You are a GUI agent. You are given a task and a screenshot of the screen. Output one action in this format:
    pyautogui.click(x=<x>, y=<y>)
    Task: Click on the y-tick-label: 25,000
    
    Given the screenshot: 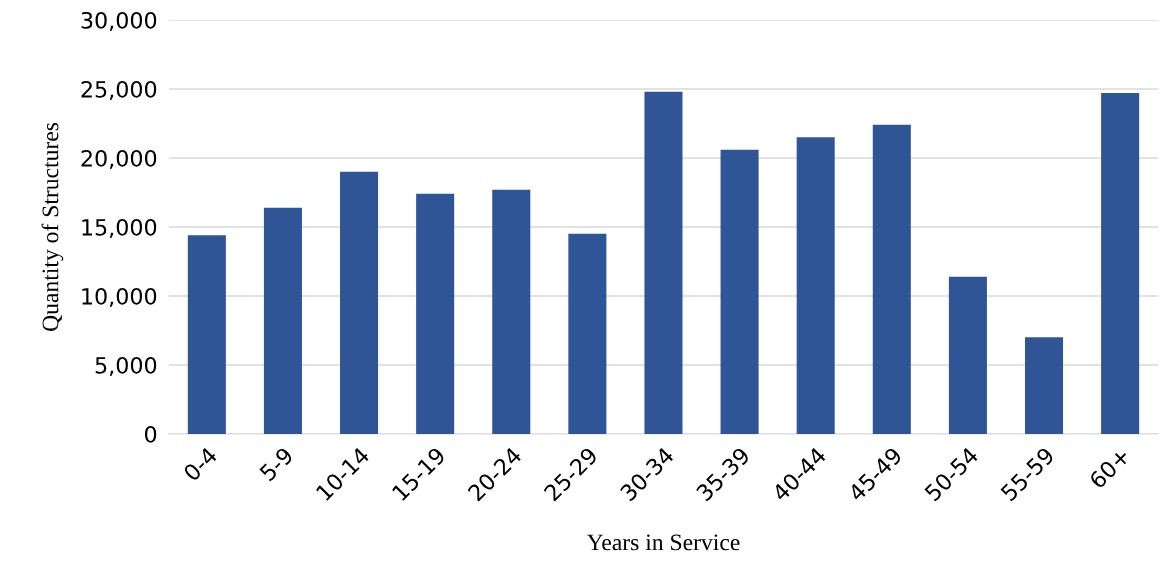 What is the action you would take?
    pyautogui.click(x=119, y=90)
    